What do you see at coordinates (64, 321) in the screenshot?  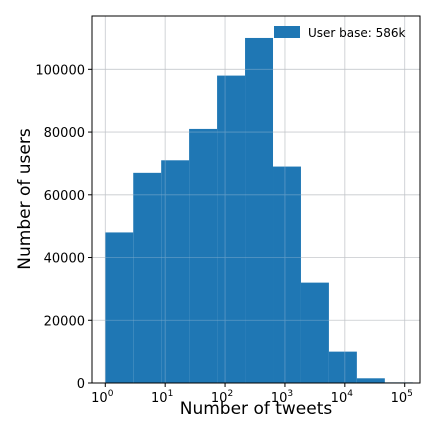 I see `y-tick-label: 20000` at bounding box center [64, 321].